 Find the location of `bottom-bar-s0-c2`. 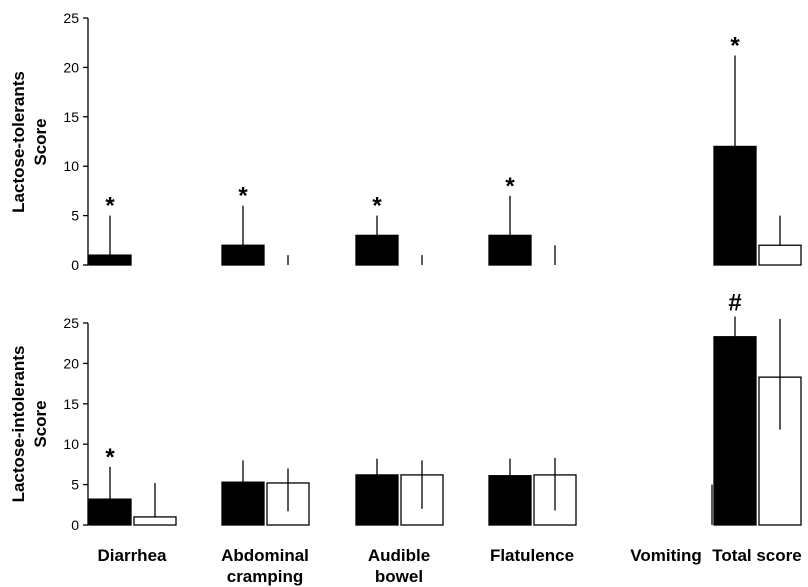

bottom-bar-s0-c2 is located at coordinates (377, 500).